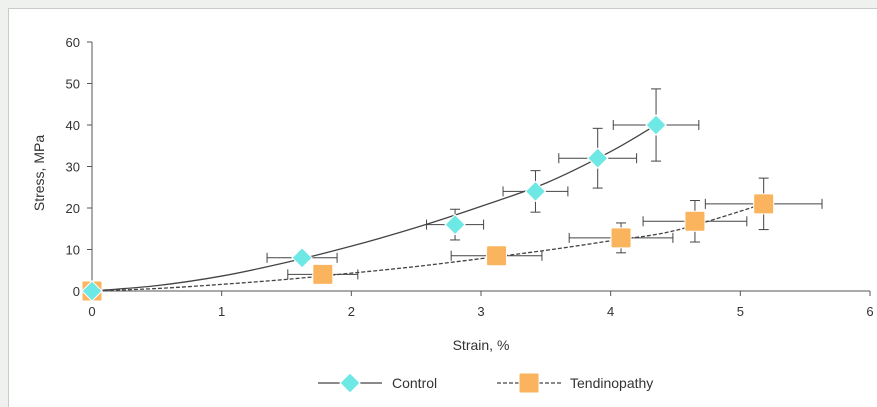  What do you see at coordinates (39, 173) in the screenshot?
I see `y-axis-label: Stress, MPa` at bounding box center [39, 173].